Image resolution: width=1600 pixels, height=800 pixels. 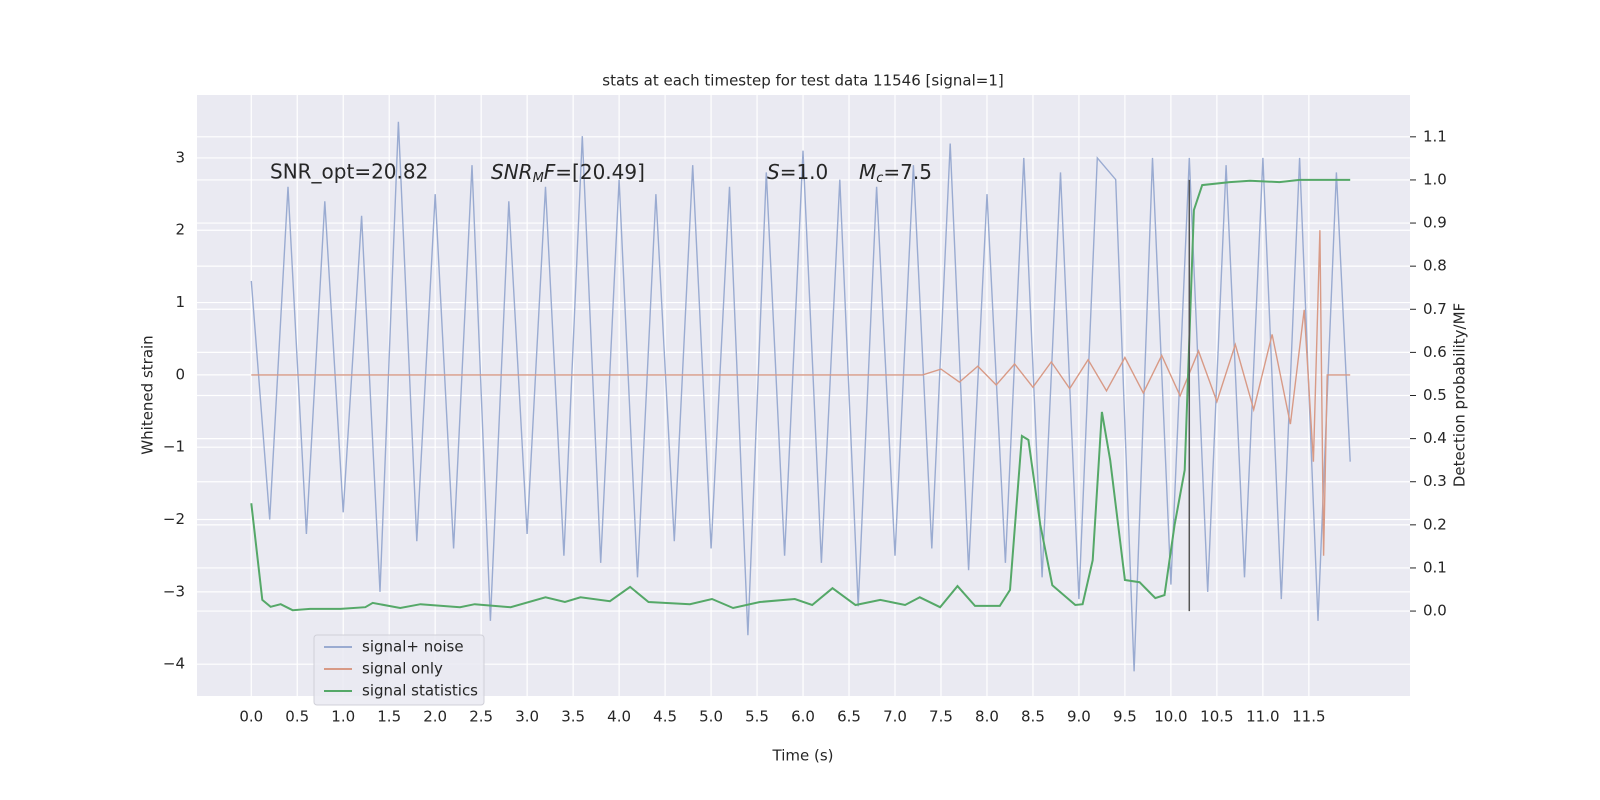 I want to click on annotation-part: SNR, so click(x=512, y=172).